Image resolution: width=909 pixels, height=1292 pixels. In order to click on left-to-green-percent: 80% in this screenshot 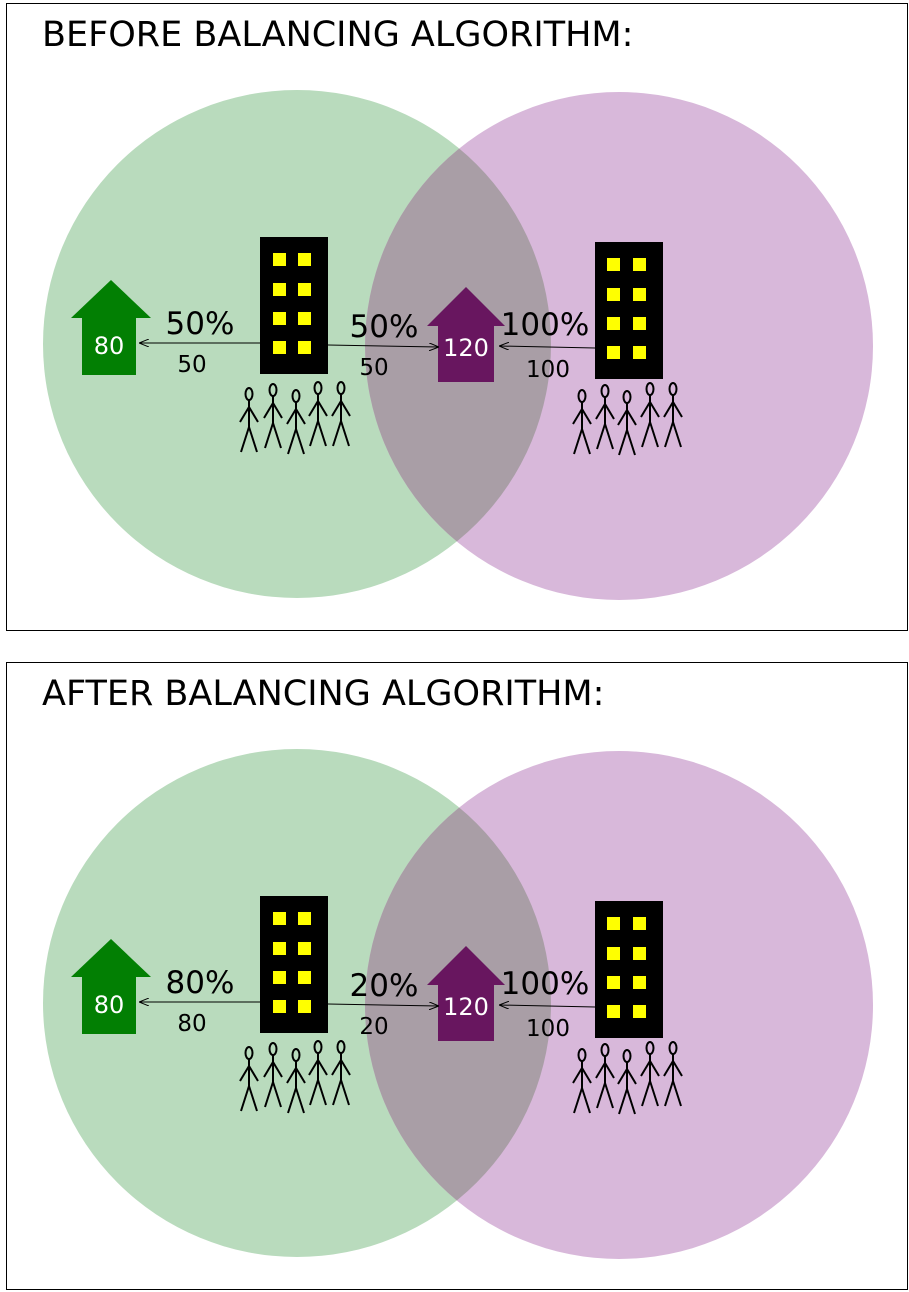, I will do `click(200, 983)`.